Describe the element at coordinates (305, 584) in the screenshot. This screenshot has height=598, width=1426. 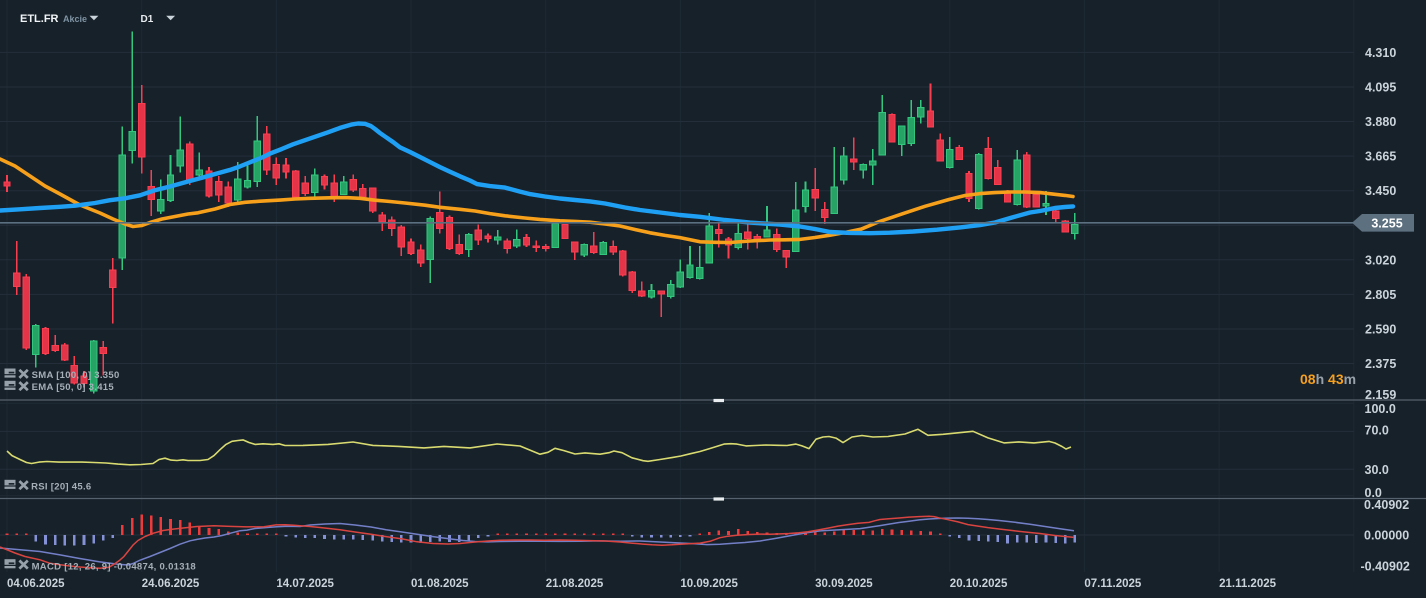
I see `svg-text: 14.07.2025` at that location.